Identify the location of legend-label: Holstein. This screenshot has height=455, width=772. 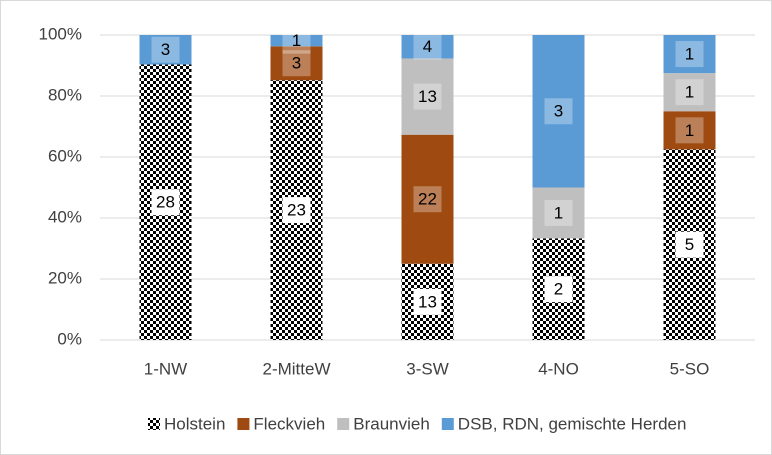
(194, 423).